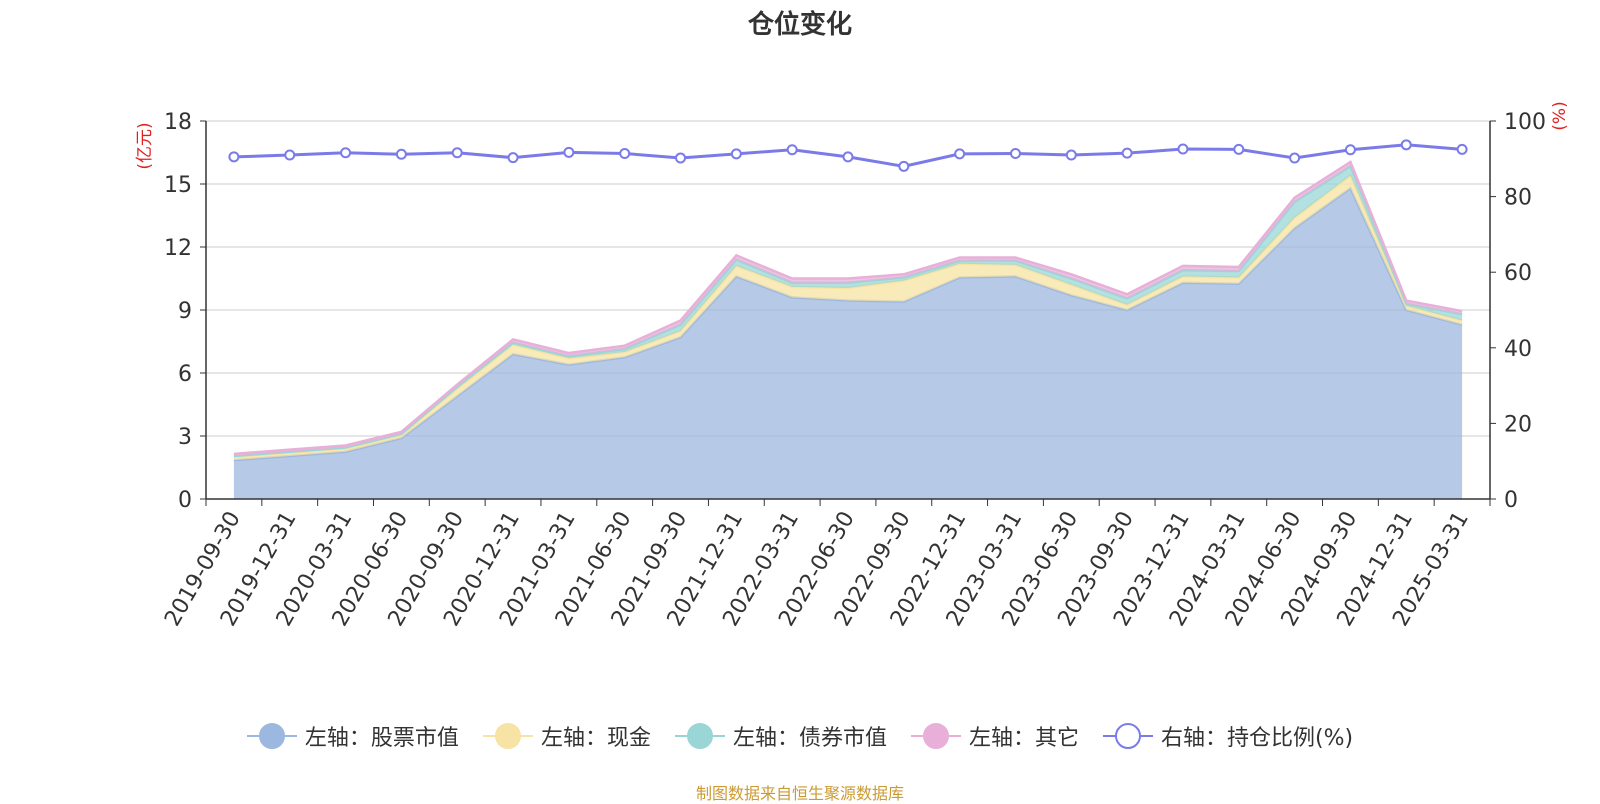  I want to click on legend-item: 左轴：股票市值, so click(352, 736).